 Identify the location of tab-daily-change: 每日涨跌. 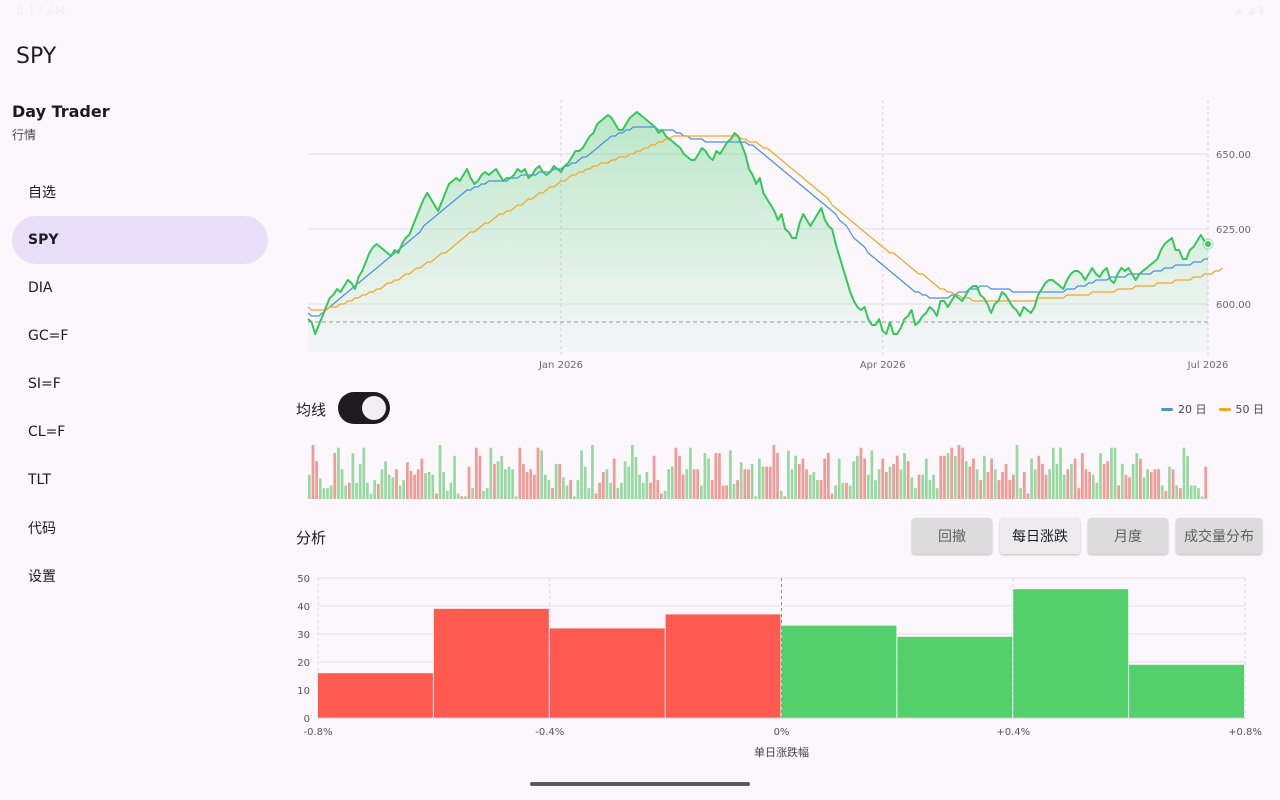
(1040, 536).